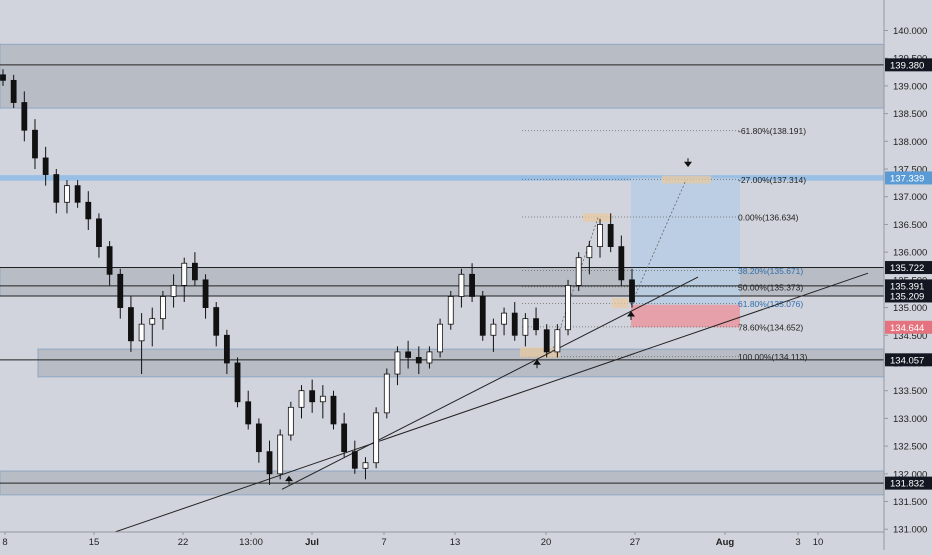 This screenshot has width=932, height=555. I want to click on price-tick-label: 133.500, so click(910, 391).